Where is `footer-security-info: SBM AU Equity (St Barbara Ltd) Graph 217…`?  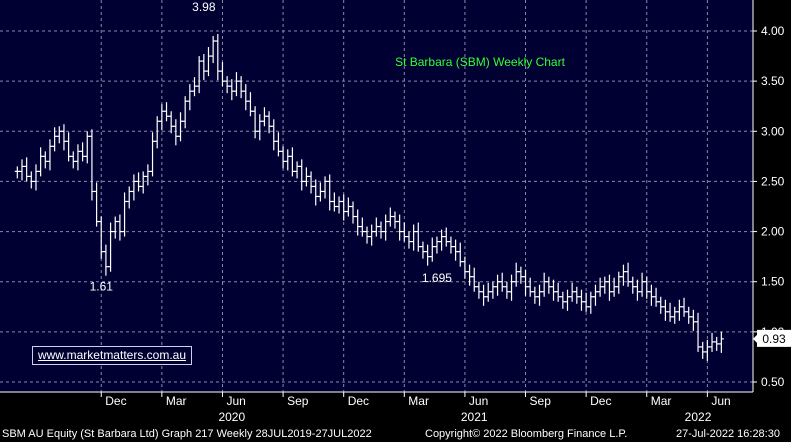
footer-security-info: SBM AU Equity (St Barbara Ltd) Graph 217… is located at coordinates (187, 434).